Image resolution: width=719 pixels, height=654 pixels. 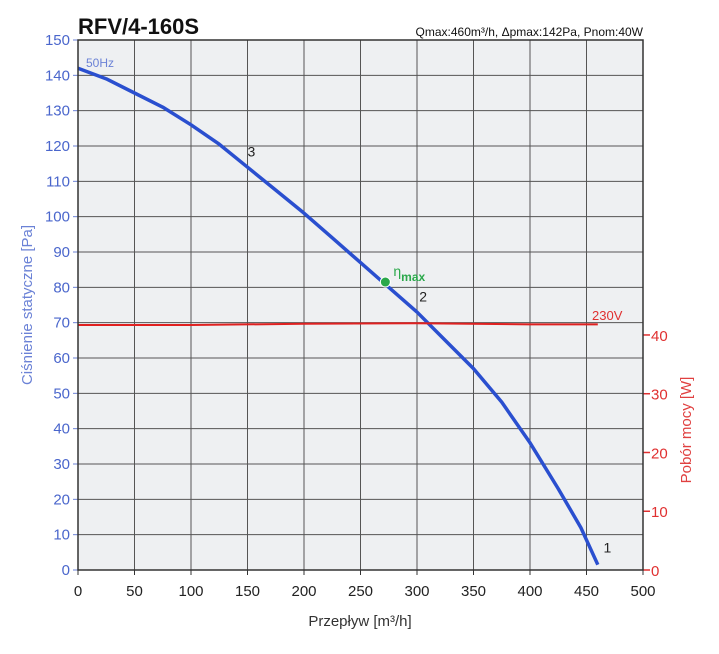 I want to click on y-tick-label: 10, so click(x=61, y=535).